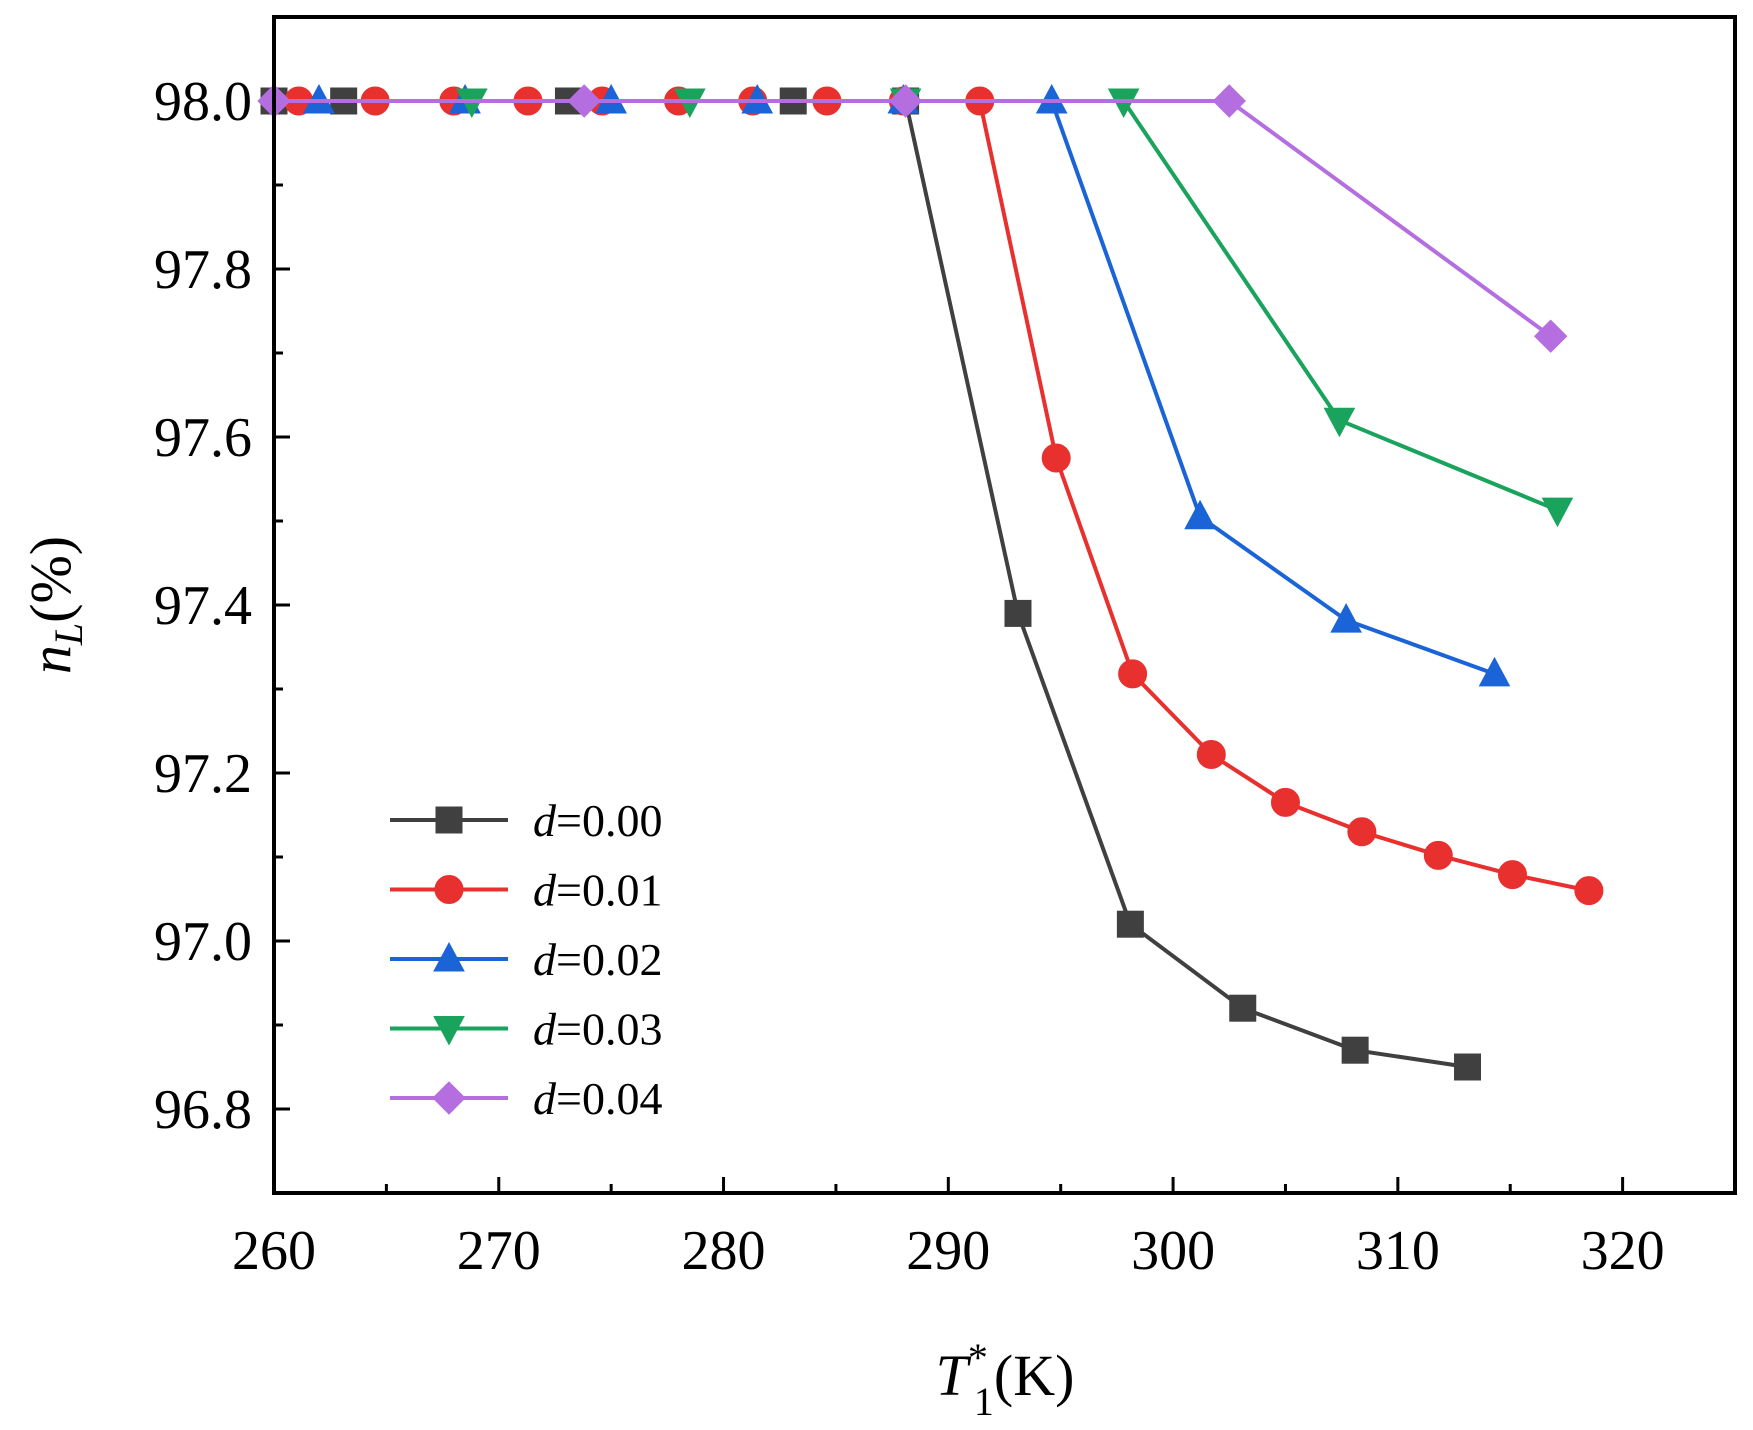  What do you see at coordinates (948, 1251) in the screenshot?
I see `x-tick-label: 290` at bounding box center [948, 1251].